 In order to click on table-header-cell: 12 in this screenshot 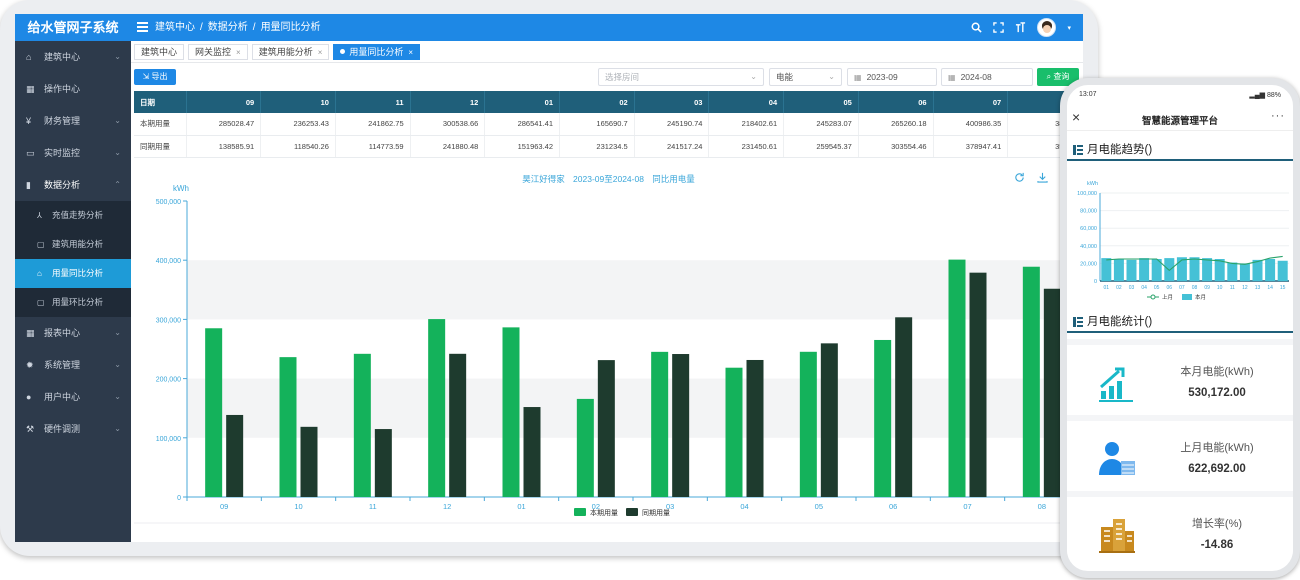, I will do `click(448, 102)`.